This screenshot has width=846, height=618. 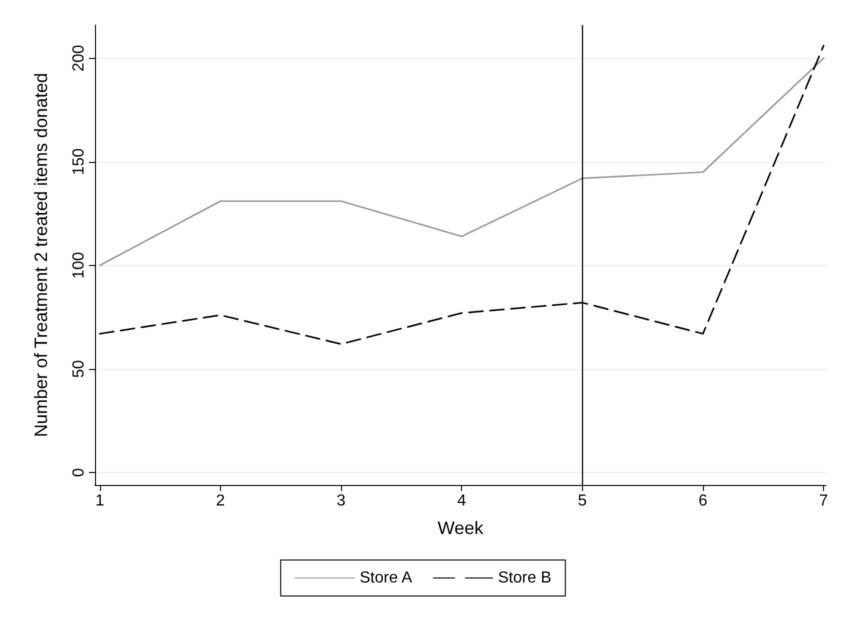 I want to click on y-tick-label: 0, so click(x=79, y=473).